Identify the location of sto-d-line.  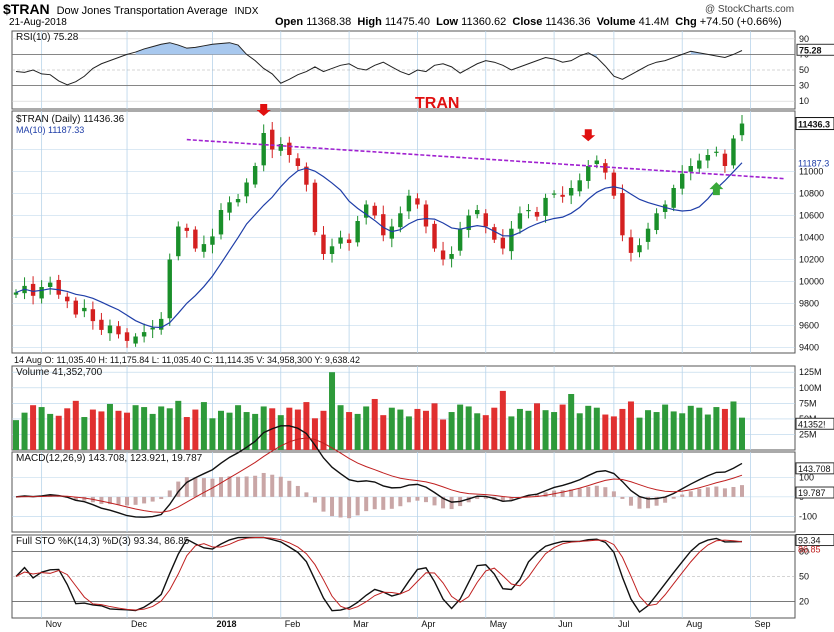
(379, 573).